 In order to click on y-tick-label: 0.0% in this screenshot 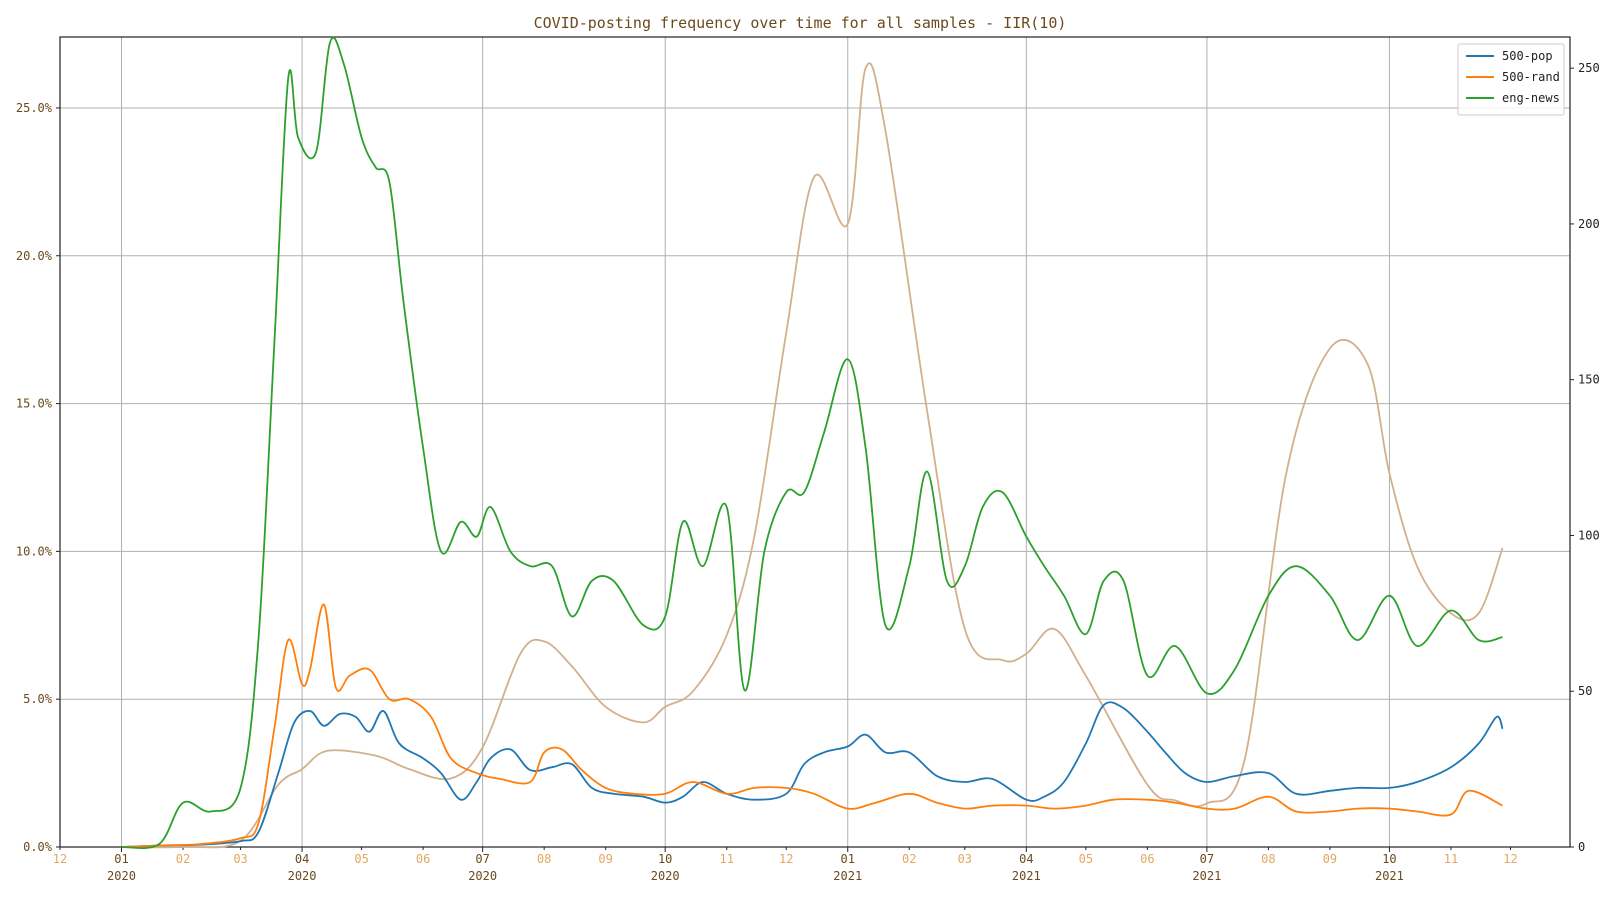, I will do `click(38, 847)`.